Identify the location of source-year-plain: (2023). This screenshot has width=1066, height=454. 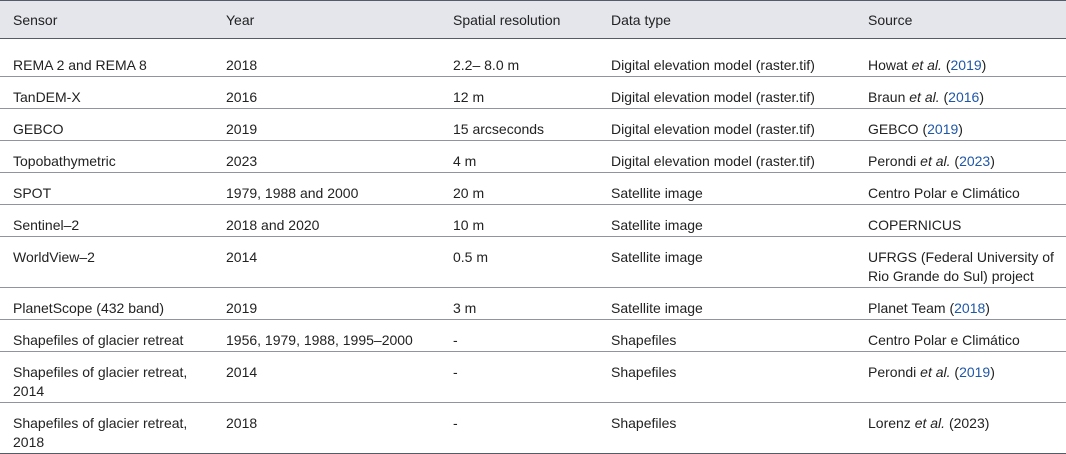
(967, 423).